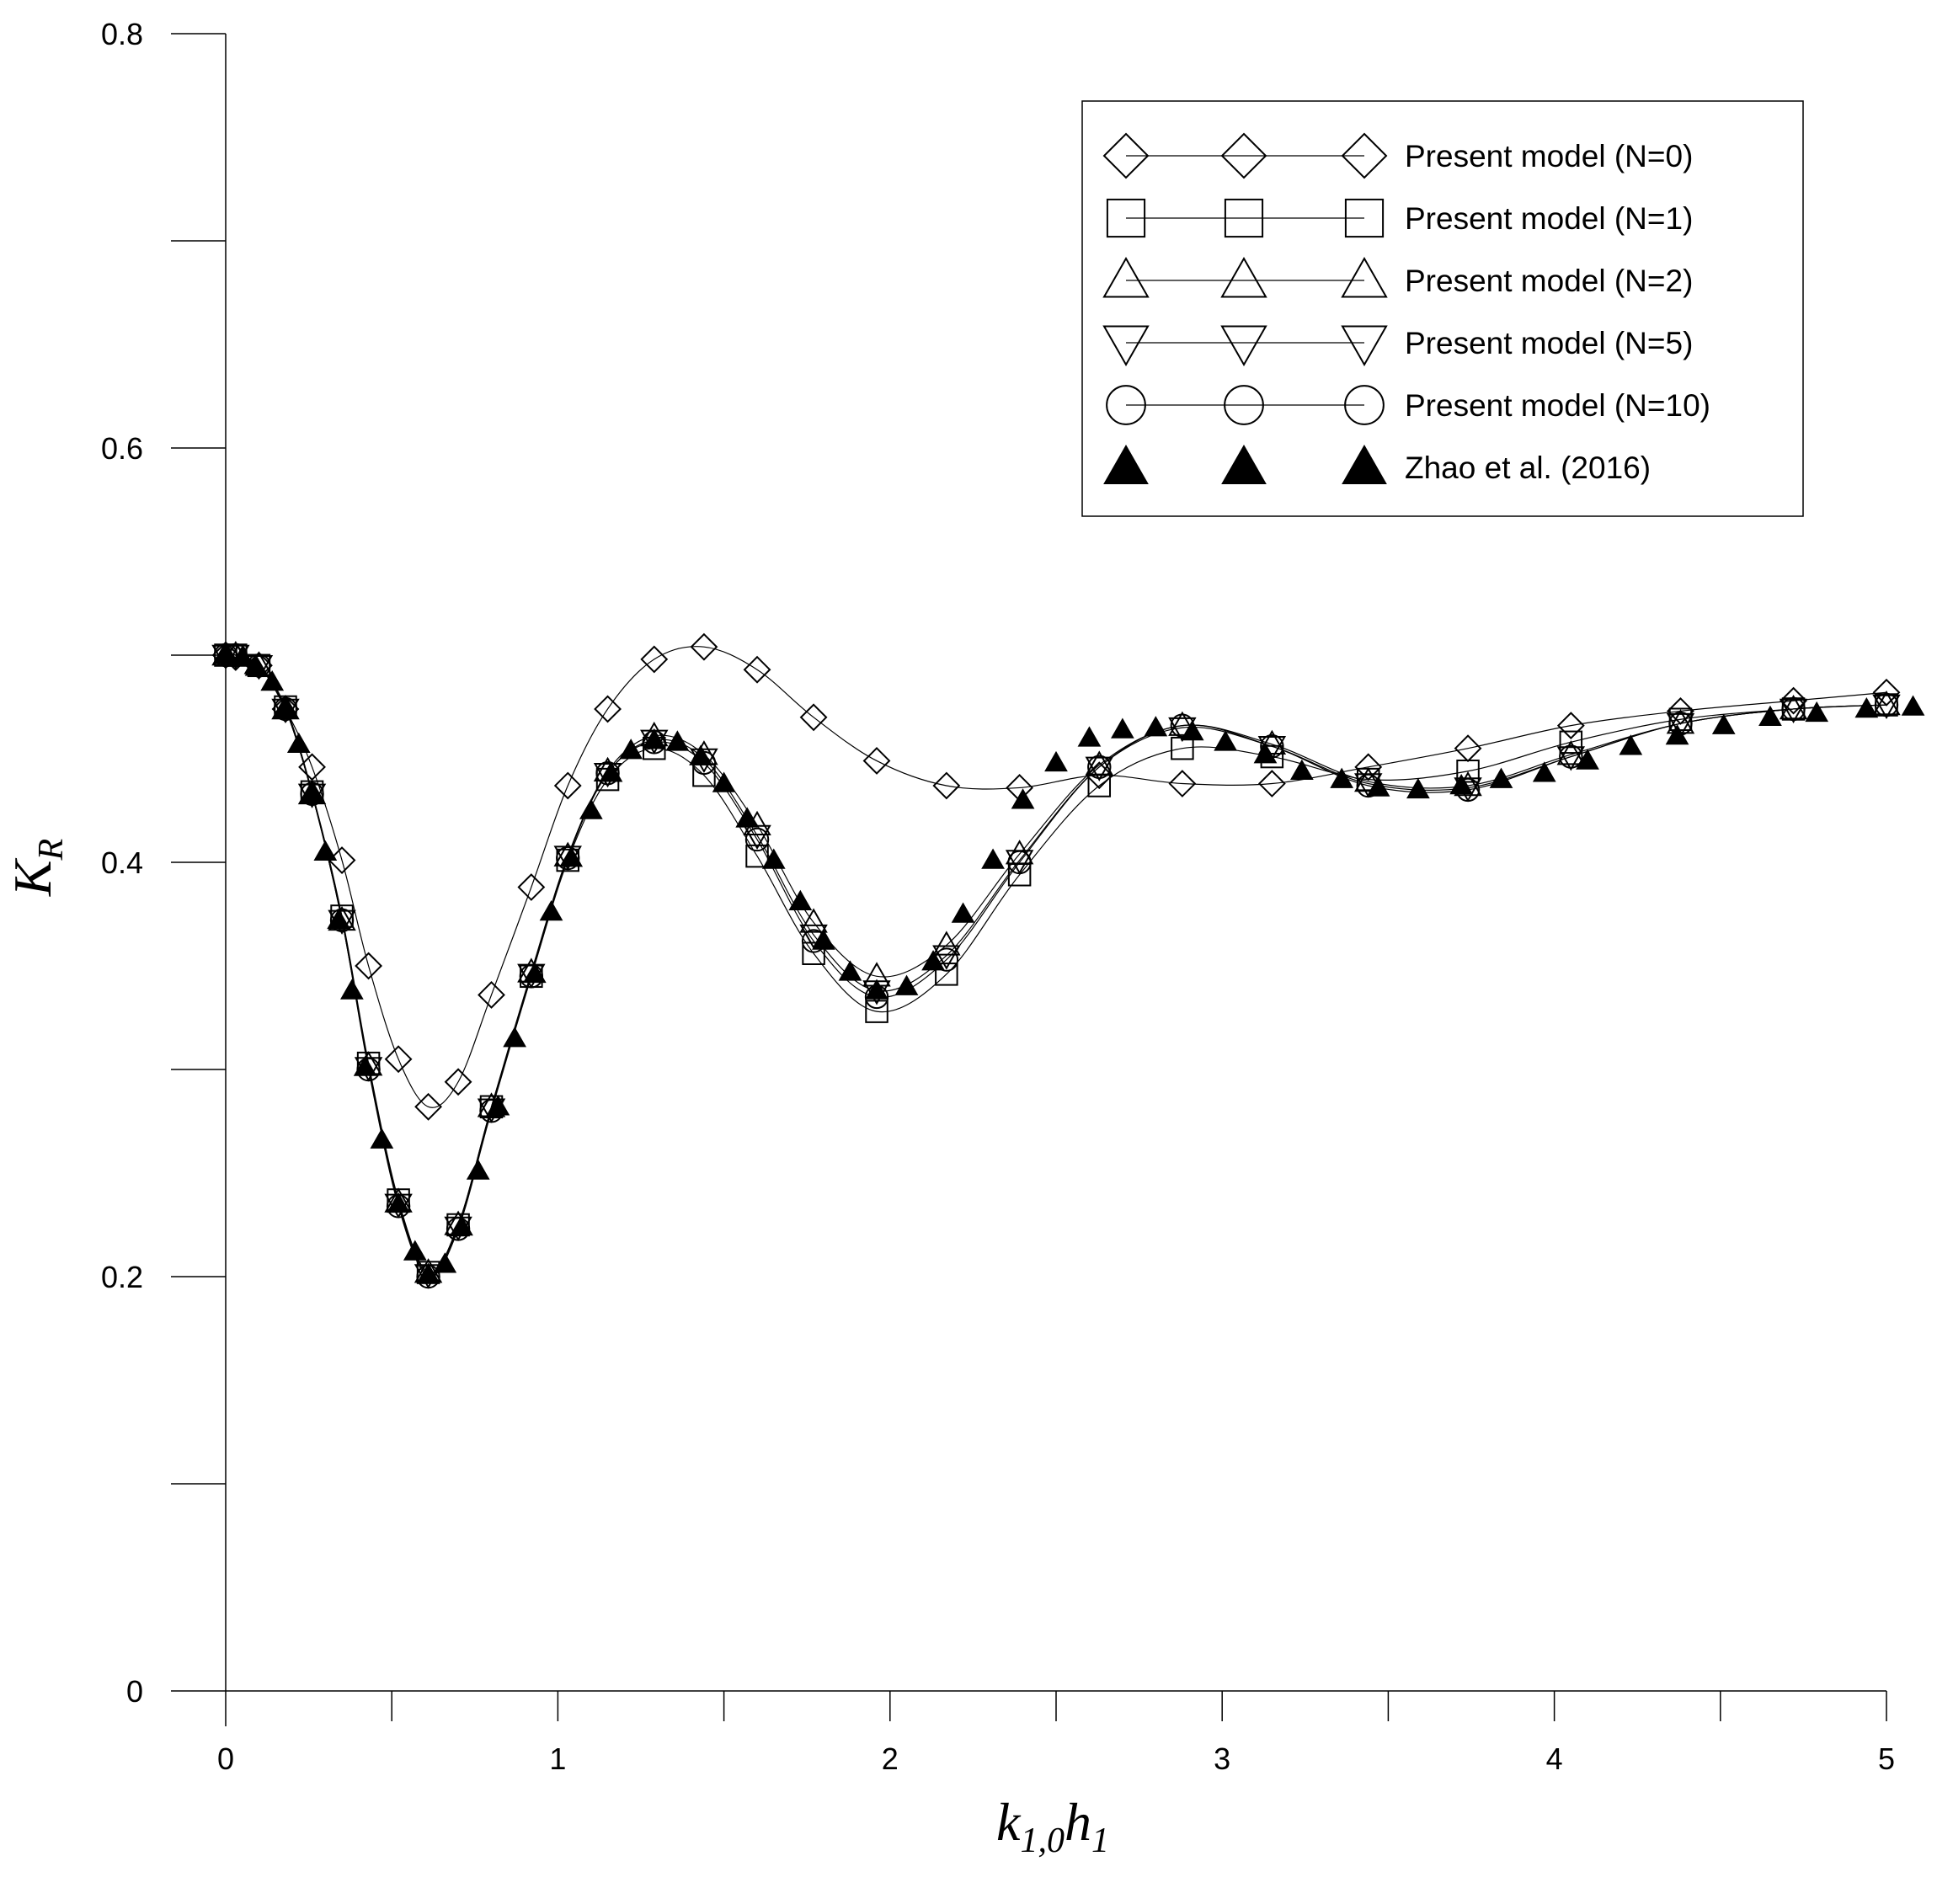  Describe the element at coordinates (1557, 405) in the screenshot. I see `legend-label: Present model (N=10)` at that location.